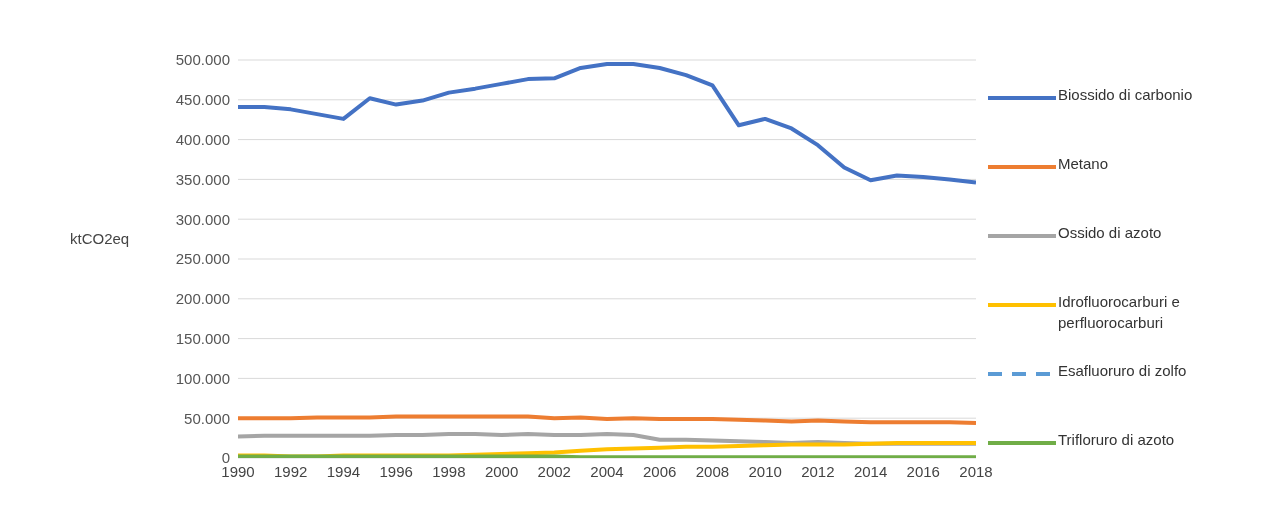  What do you see at coordinates (202, 60) in the screenshot?
I see `y-tick-label: 500.000` at bounding box center [202, 60].